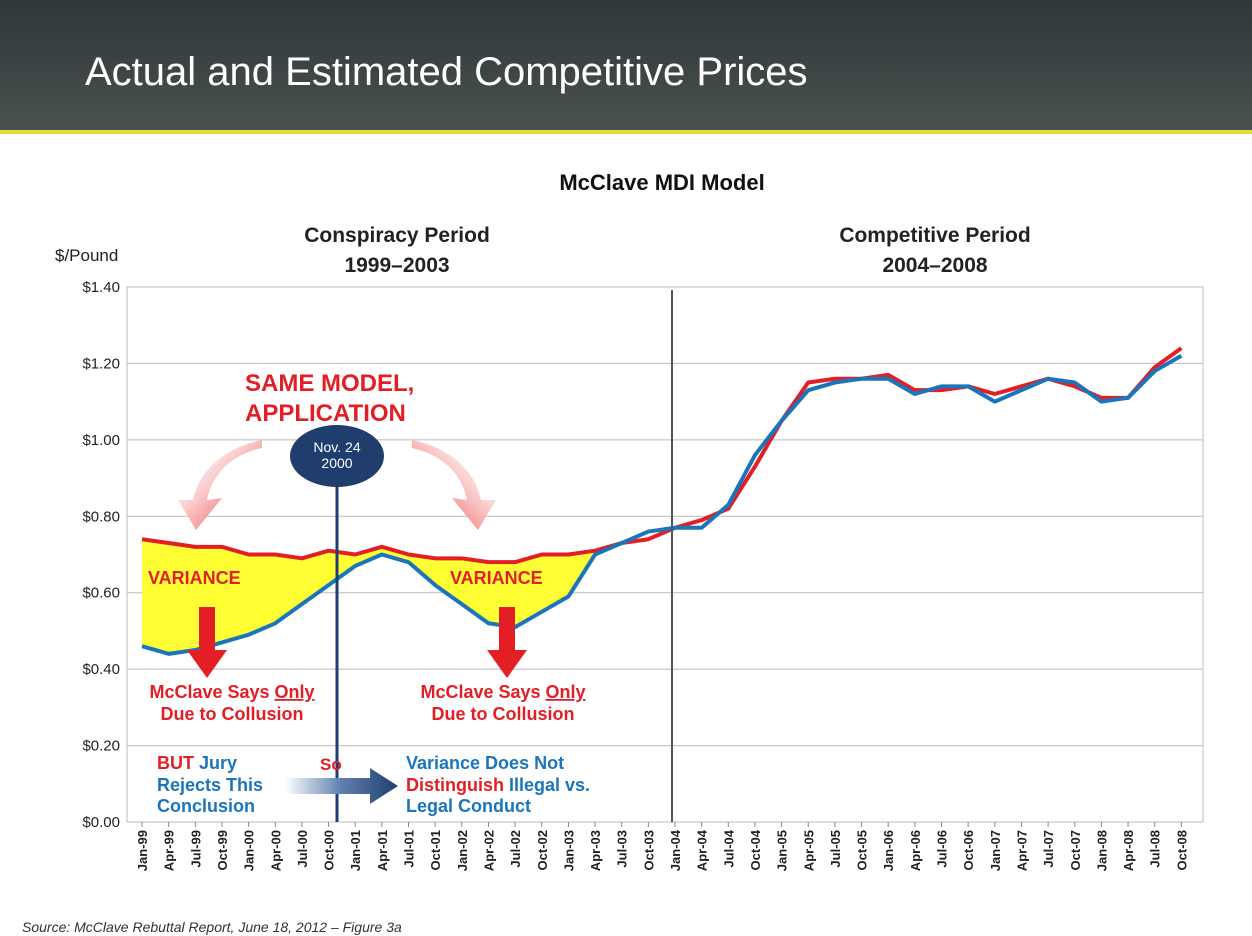 The width and height of the screenshot is (1252, 936). Describe the element at coordinates (942, 849) in the screenshot. I see `x-tick-label: Jul-06` at that location.